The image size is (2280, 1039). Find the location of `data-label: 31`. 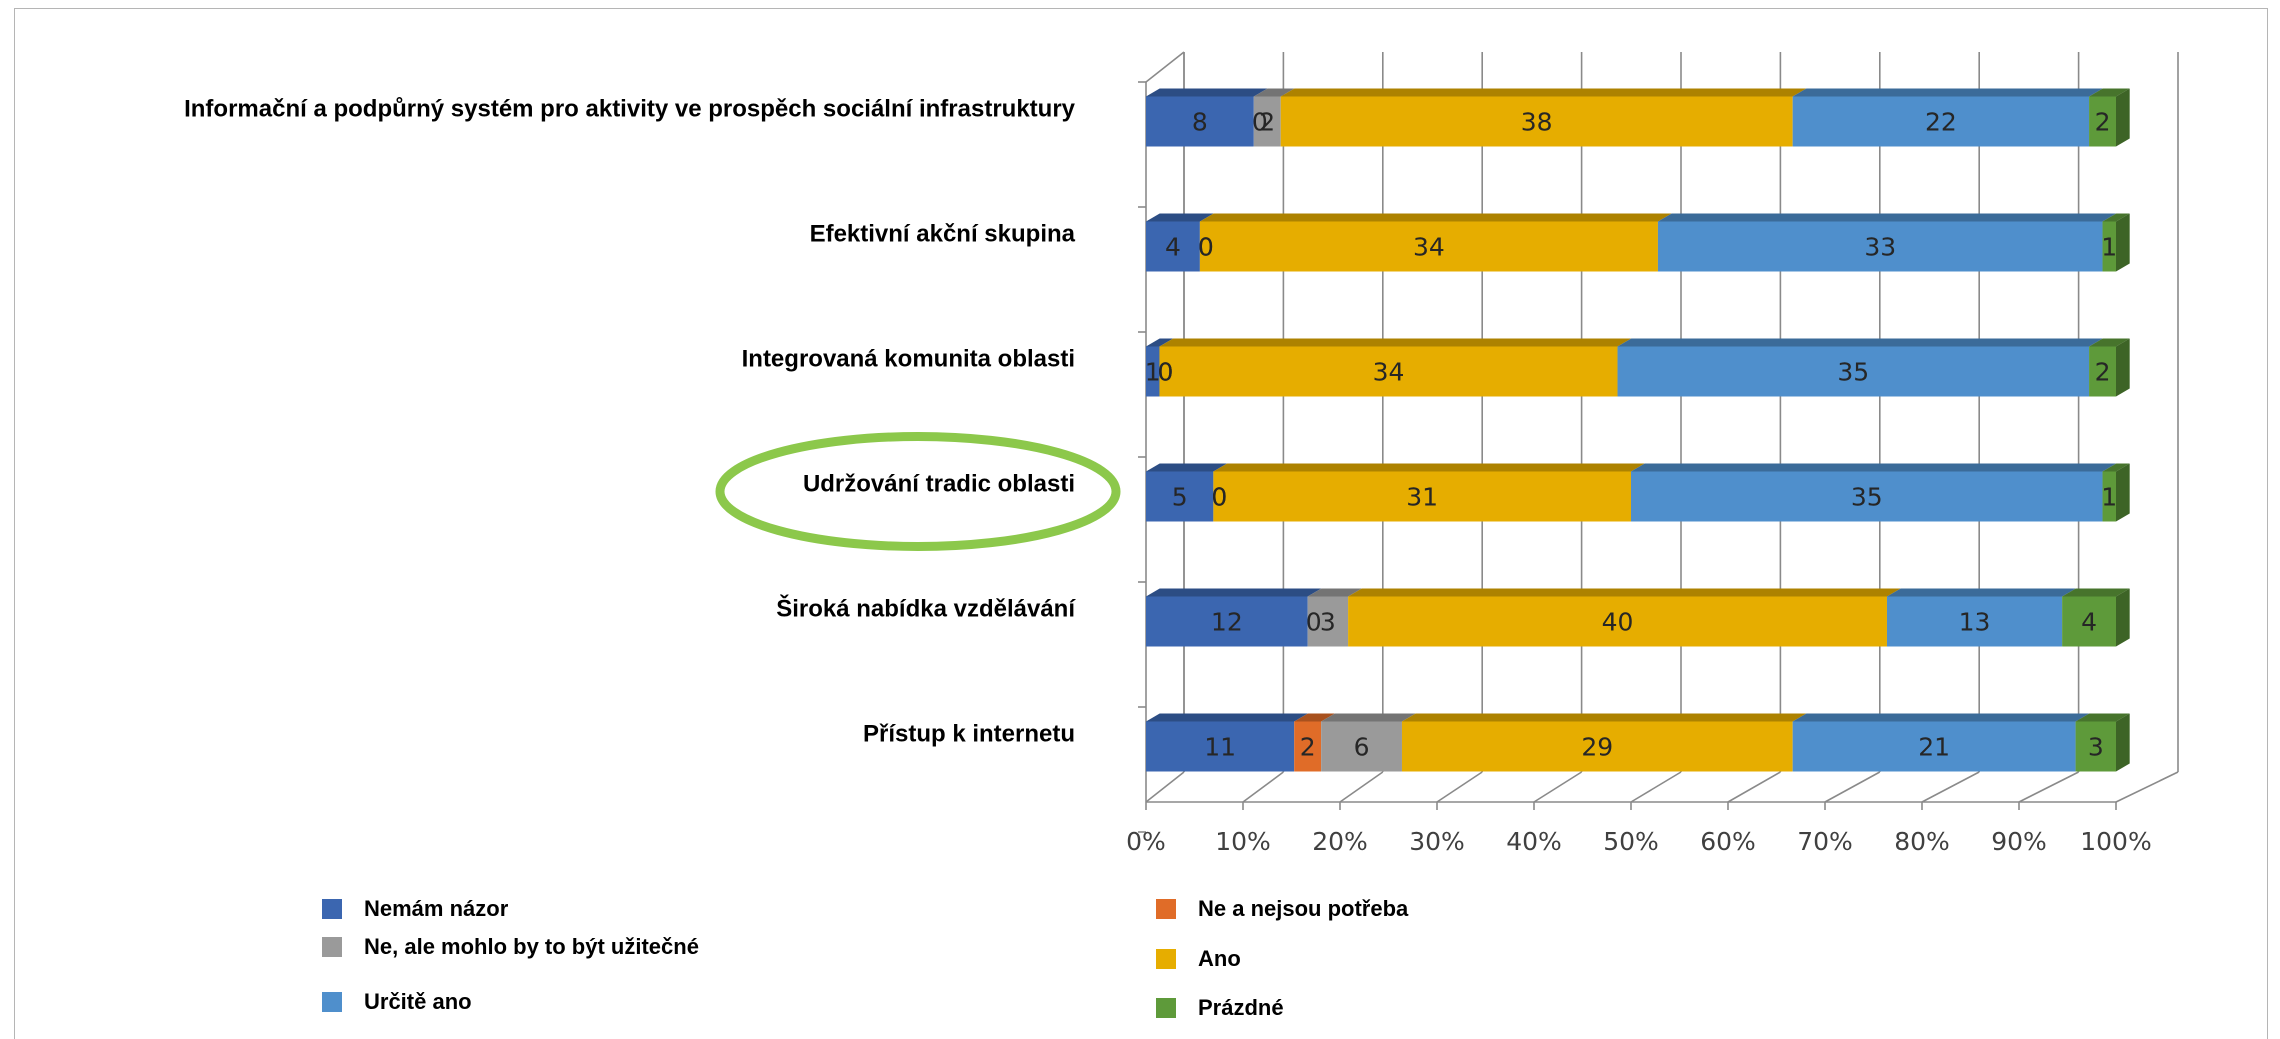

data-label: 31 is located at coordinates (1422, 497).